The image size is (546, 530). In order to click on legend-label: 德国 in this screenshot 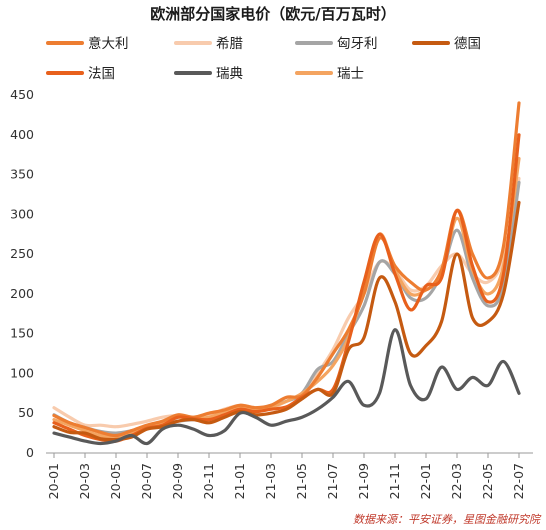, I will do `click(467, 44)`.